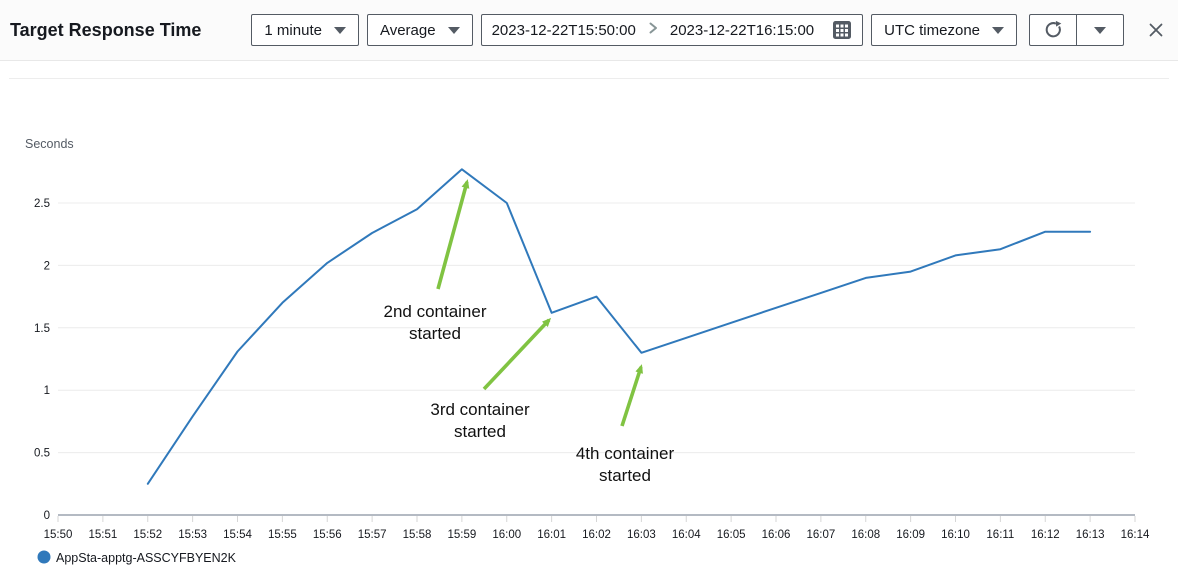  I want to click on x-axis-tick-label: 15:56, so click(327, 535).